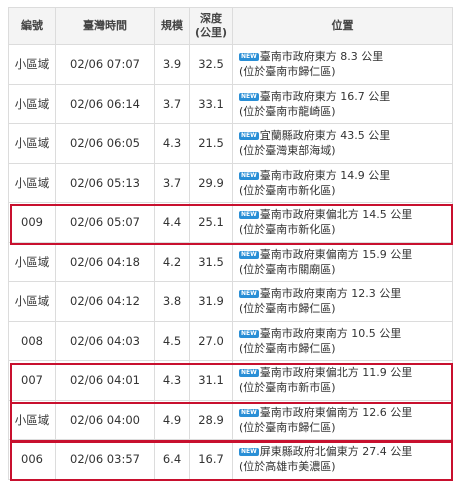  I want to click on cell-location: NEW 臺南市政府東南方 10.5 公里 (位於臺南市歸仁區), so click(342, 340).